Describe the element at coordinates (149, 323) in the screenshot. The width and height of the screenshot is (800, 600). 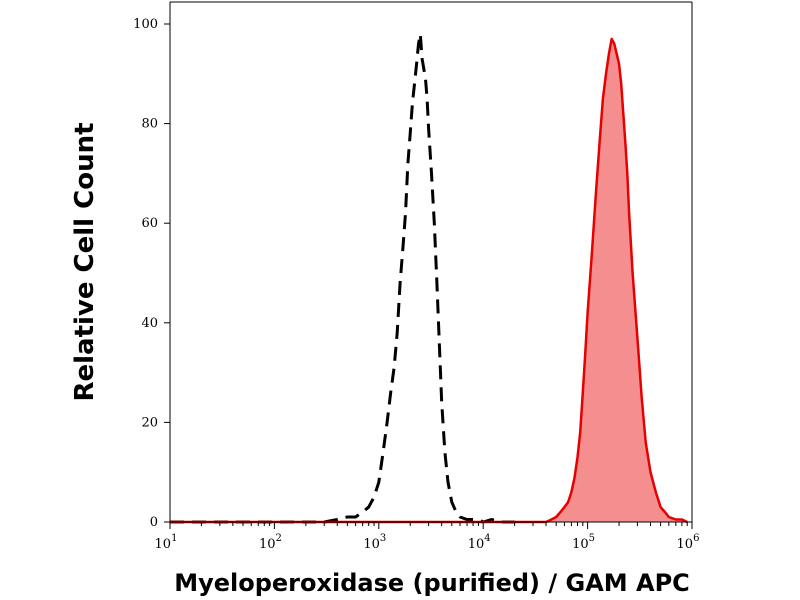
I see `y-tick-label: 40` at that location.